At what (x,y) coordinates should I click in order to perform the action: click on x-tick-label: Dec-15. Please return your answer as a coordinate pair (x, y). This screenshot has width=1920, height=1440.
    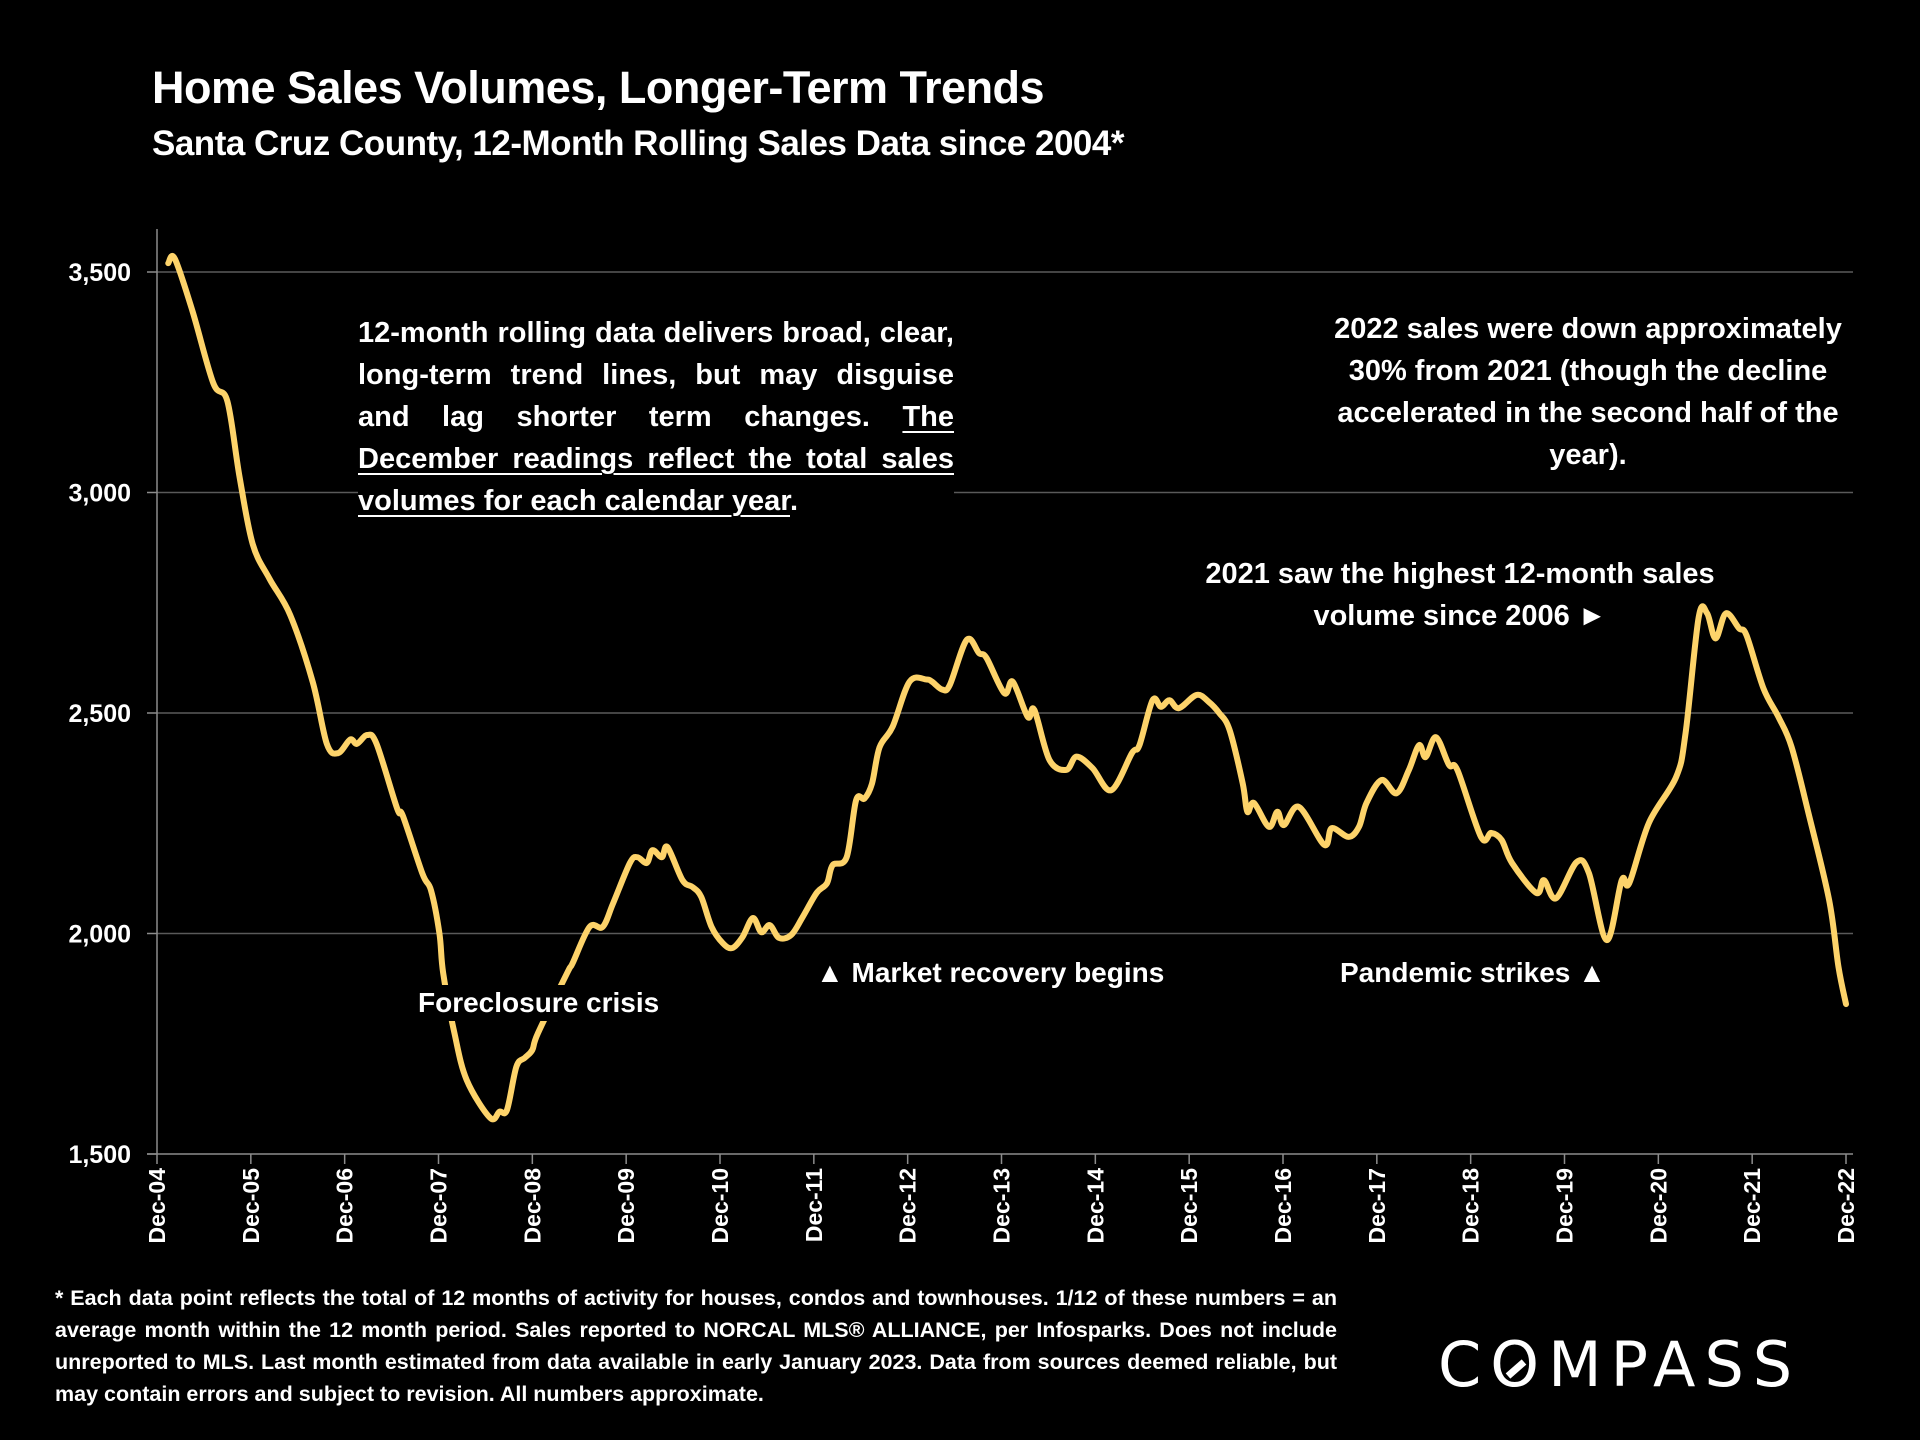
    Looking at the image, I should click on (1189, 1206).